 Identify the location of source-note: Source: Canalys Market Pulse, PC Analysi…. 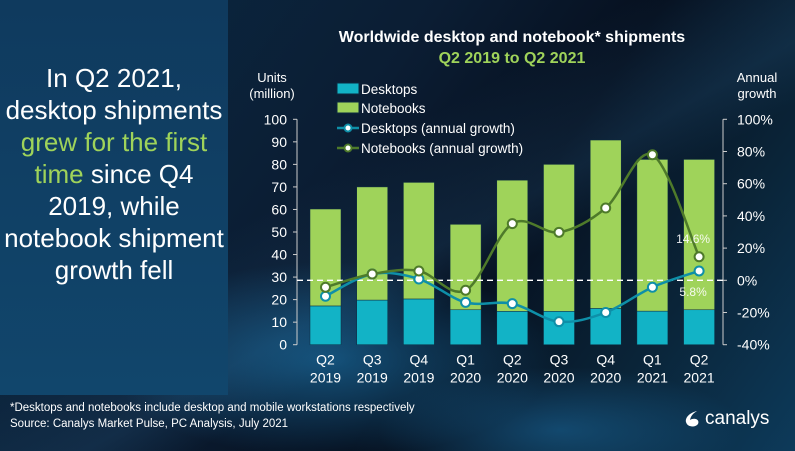
(149, 424).